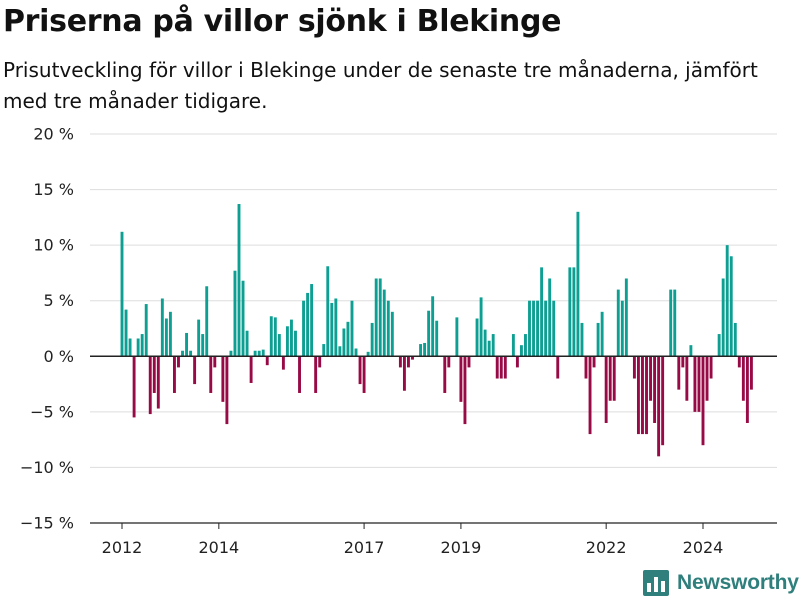 Image resolution: width=800 pixels, height=600 pixels. Describe the element at coordinates (721, 583) in the screenshot. I see `newsworthy-logo: Newsworthy` at that location.